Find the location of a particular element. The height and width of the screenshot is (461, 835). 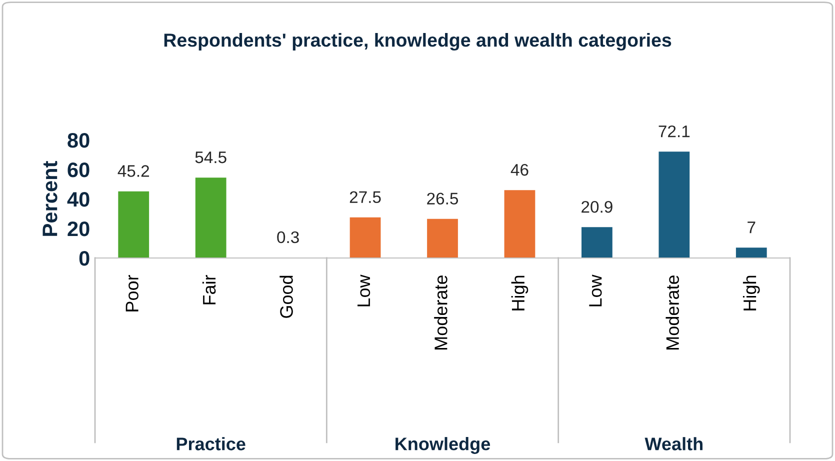

data-label: 26.5 is located at coordinates (442, 198).